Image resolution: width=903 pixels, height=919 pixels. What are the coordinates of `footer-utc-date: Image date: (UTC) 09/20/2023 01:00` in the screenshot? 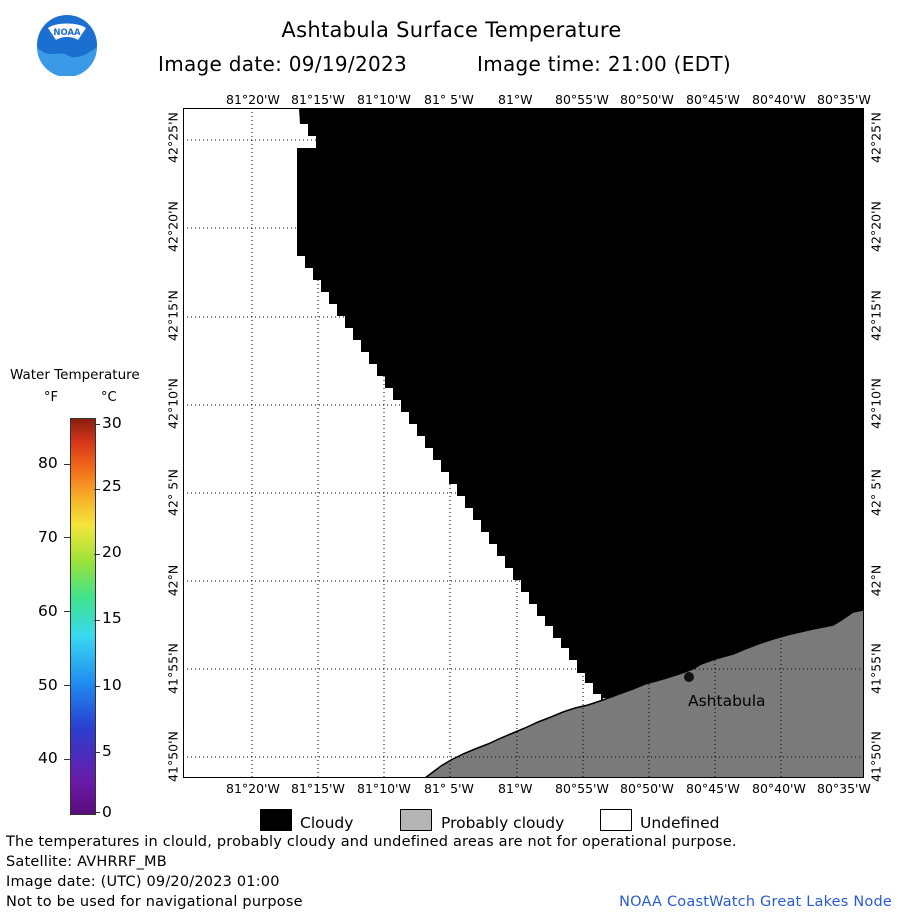 It's located at (143, 882).